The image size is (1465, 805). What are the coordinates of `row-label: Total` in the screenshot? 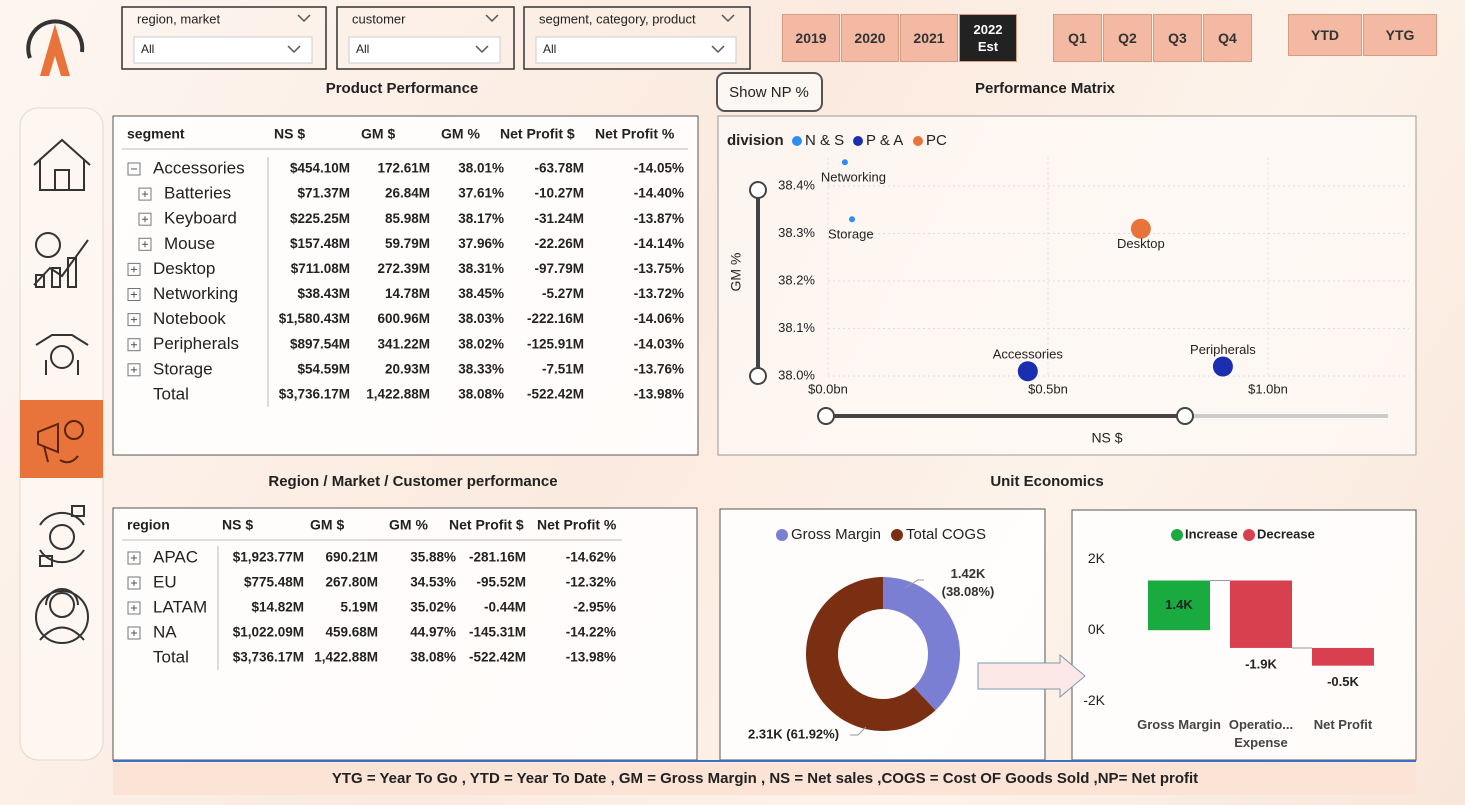 It's located at (171, 393).